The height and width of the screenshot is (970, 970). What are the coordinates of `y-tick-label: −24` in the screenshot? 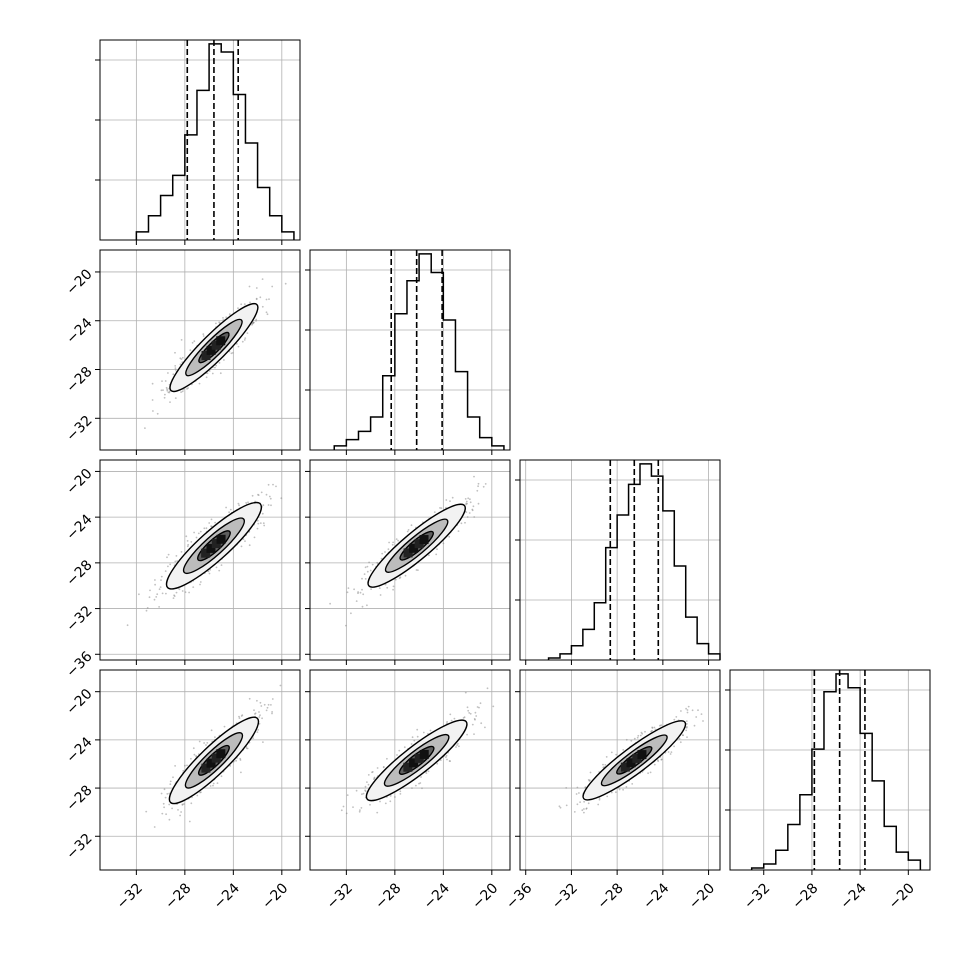 It's located at (79, 331).